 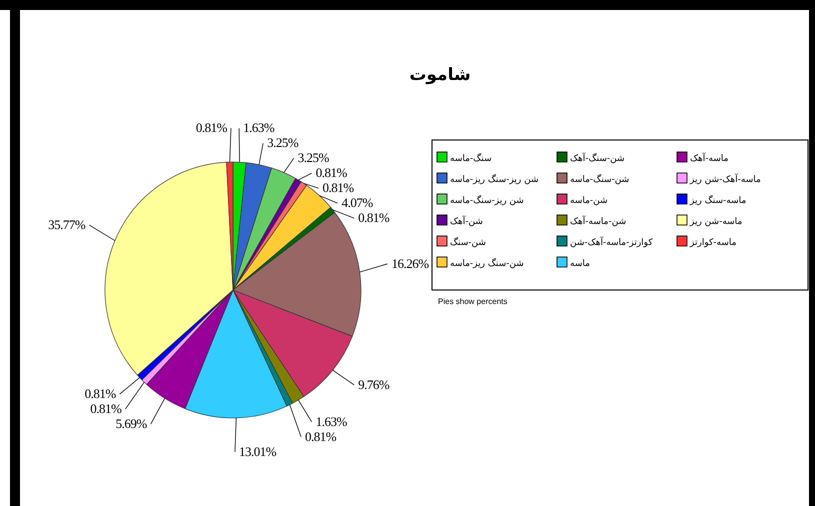 What do you see at coordinates (725, 179) in the screenshot?
I see `legend-label: ماسه-آهک-شن ریز` at bounding box center [725, 179].